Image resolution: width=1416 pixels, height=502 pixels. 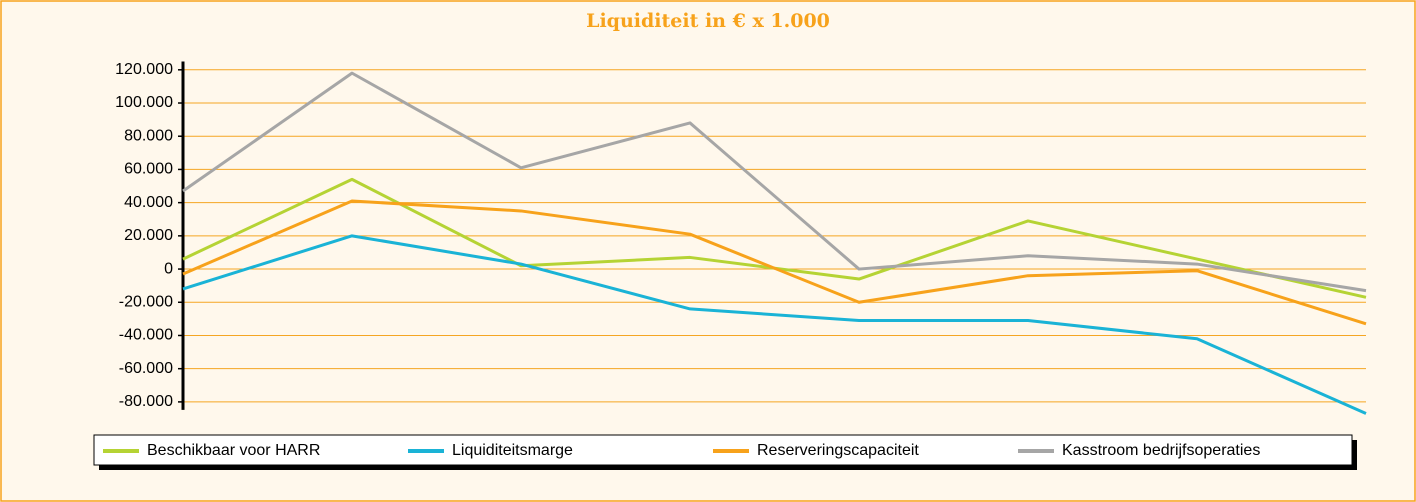 I want to click on y-tick-label: 20.000, so click(x=148, y=235).